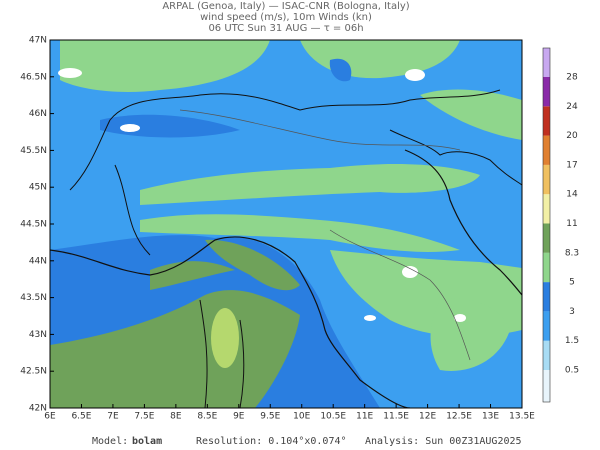 This screenshot has height=450, width=600. Describe the element at coordinates (396, 417) in the screenshot. I see `lon-label: 11.5E` at that location.